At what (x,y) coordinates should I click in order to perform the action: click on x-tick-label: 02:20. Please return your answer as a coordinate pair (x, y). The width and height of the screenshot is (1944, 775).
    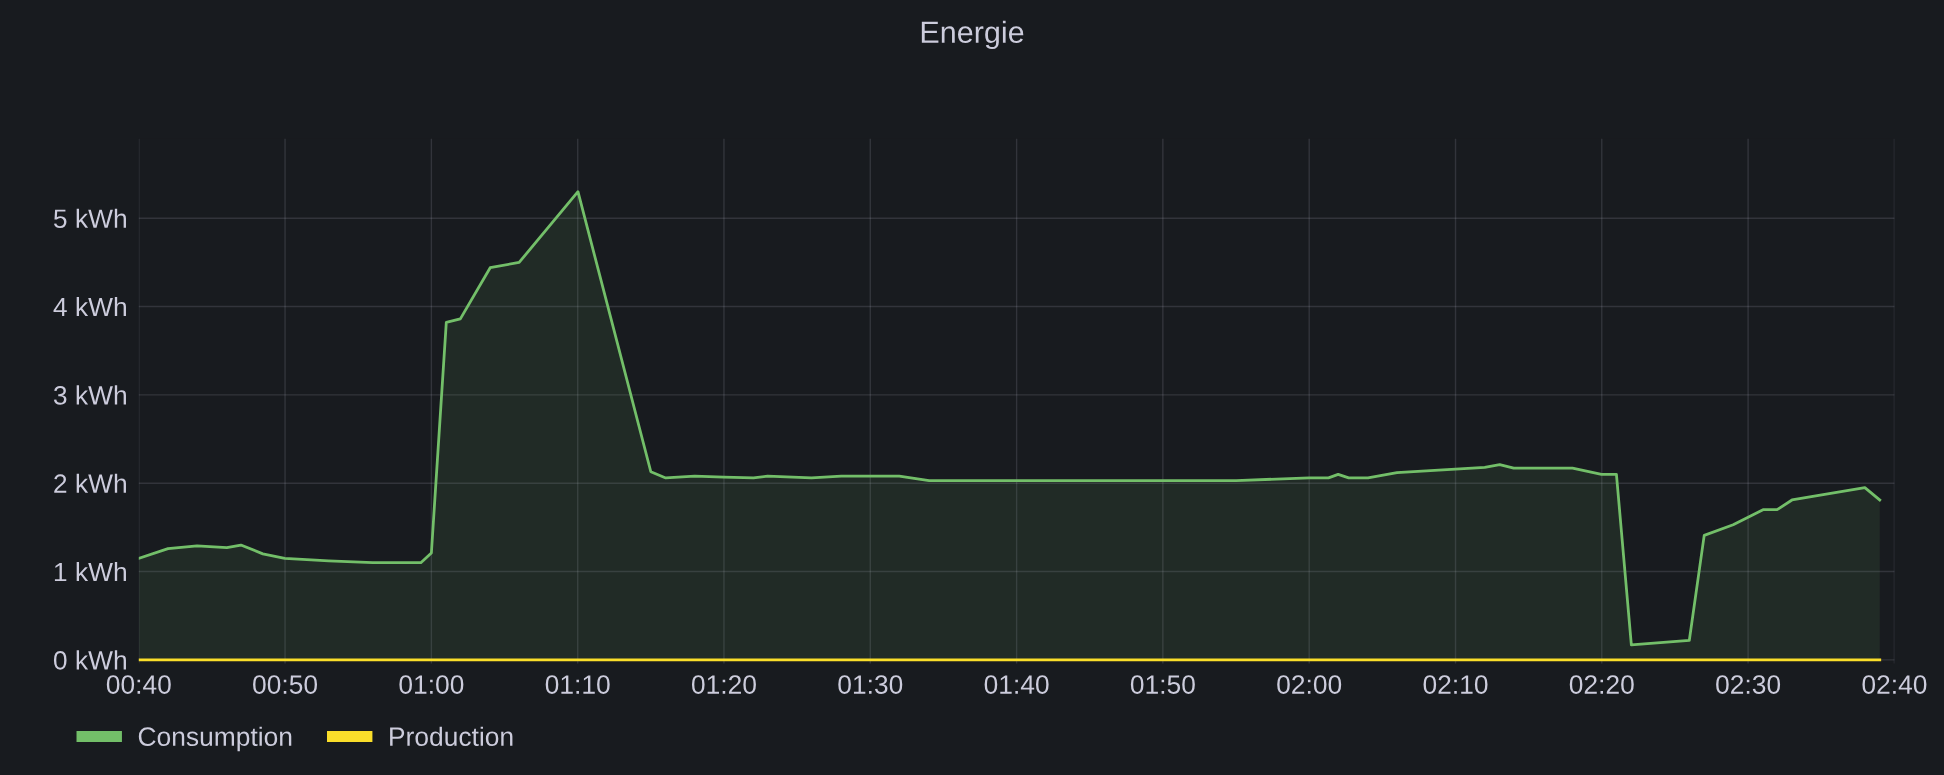
    Looking at the image, I should click on (1601, 684).